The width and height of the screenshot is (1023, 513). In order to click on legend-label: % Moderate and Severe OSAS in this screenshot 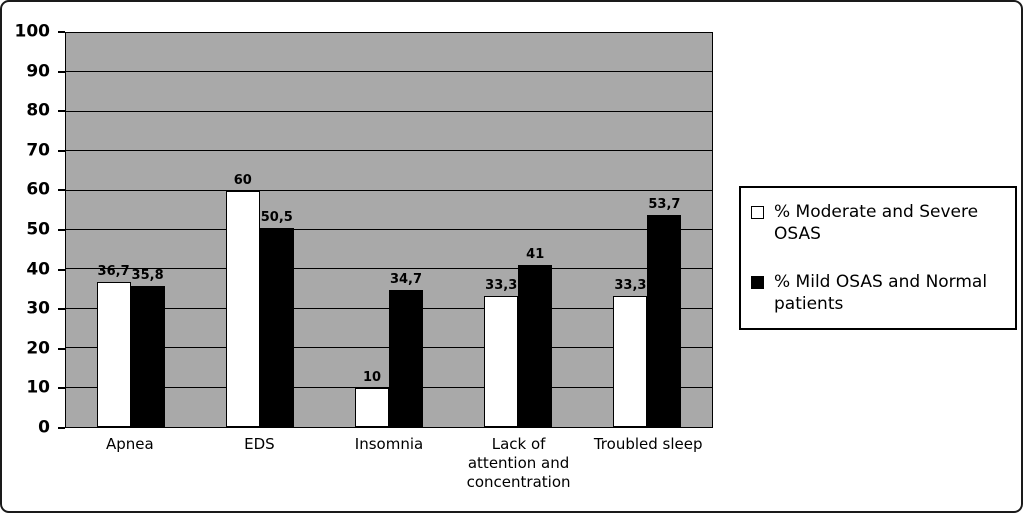, I will do `click(876, 223)`.